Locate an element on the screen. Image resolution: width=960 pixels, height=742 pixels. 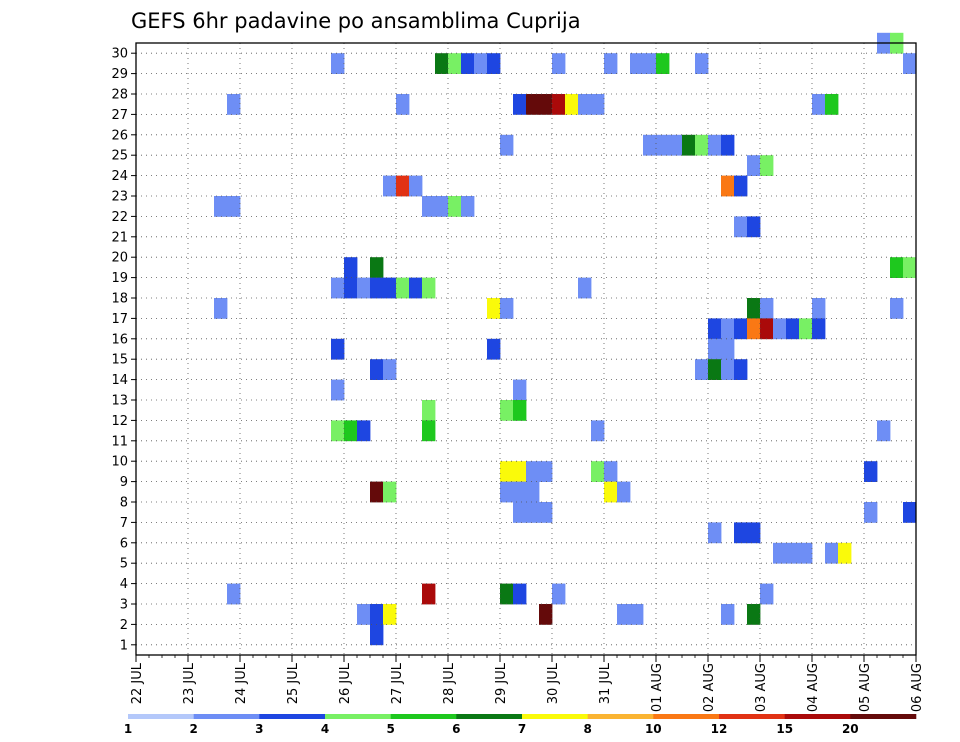
y-tick-label: 22 is located at coordinates (119, 217).